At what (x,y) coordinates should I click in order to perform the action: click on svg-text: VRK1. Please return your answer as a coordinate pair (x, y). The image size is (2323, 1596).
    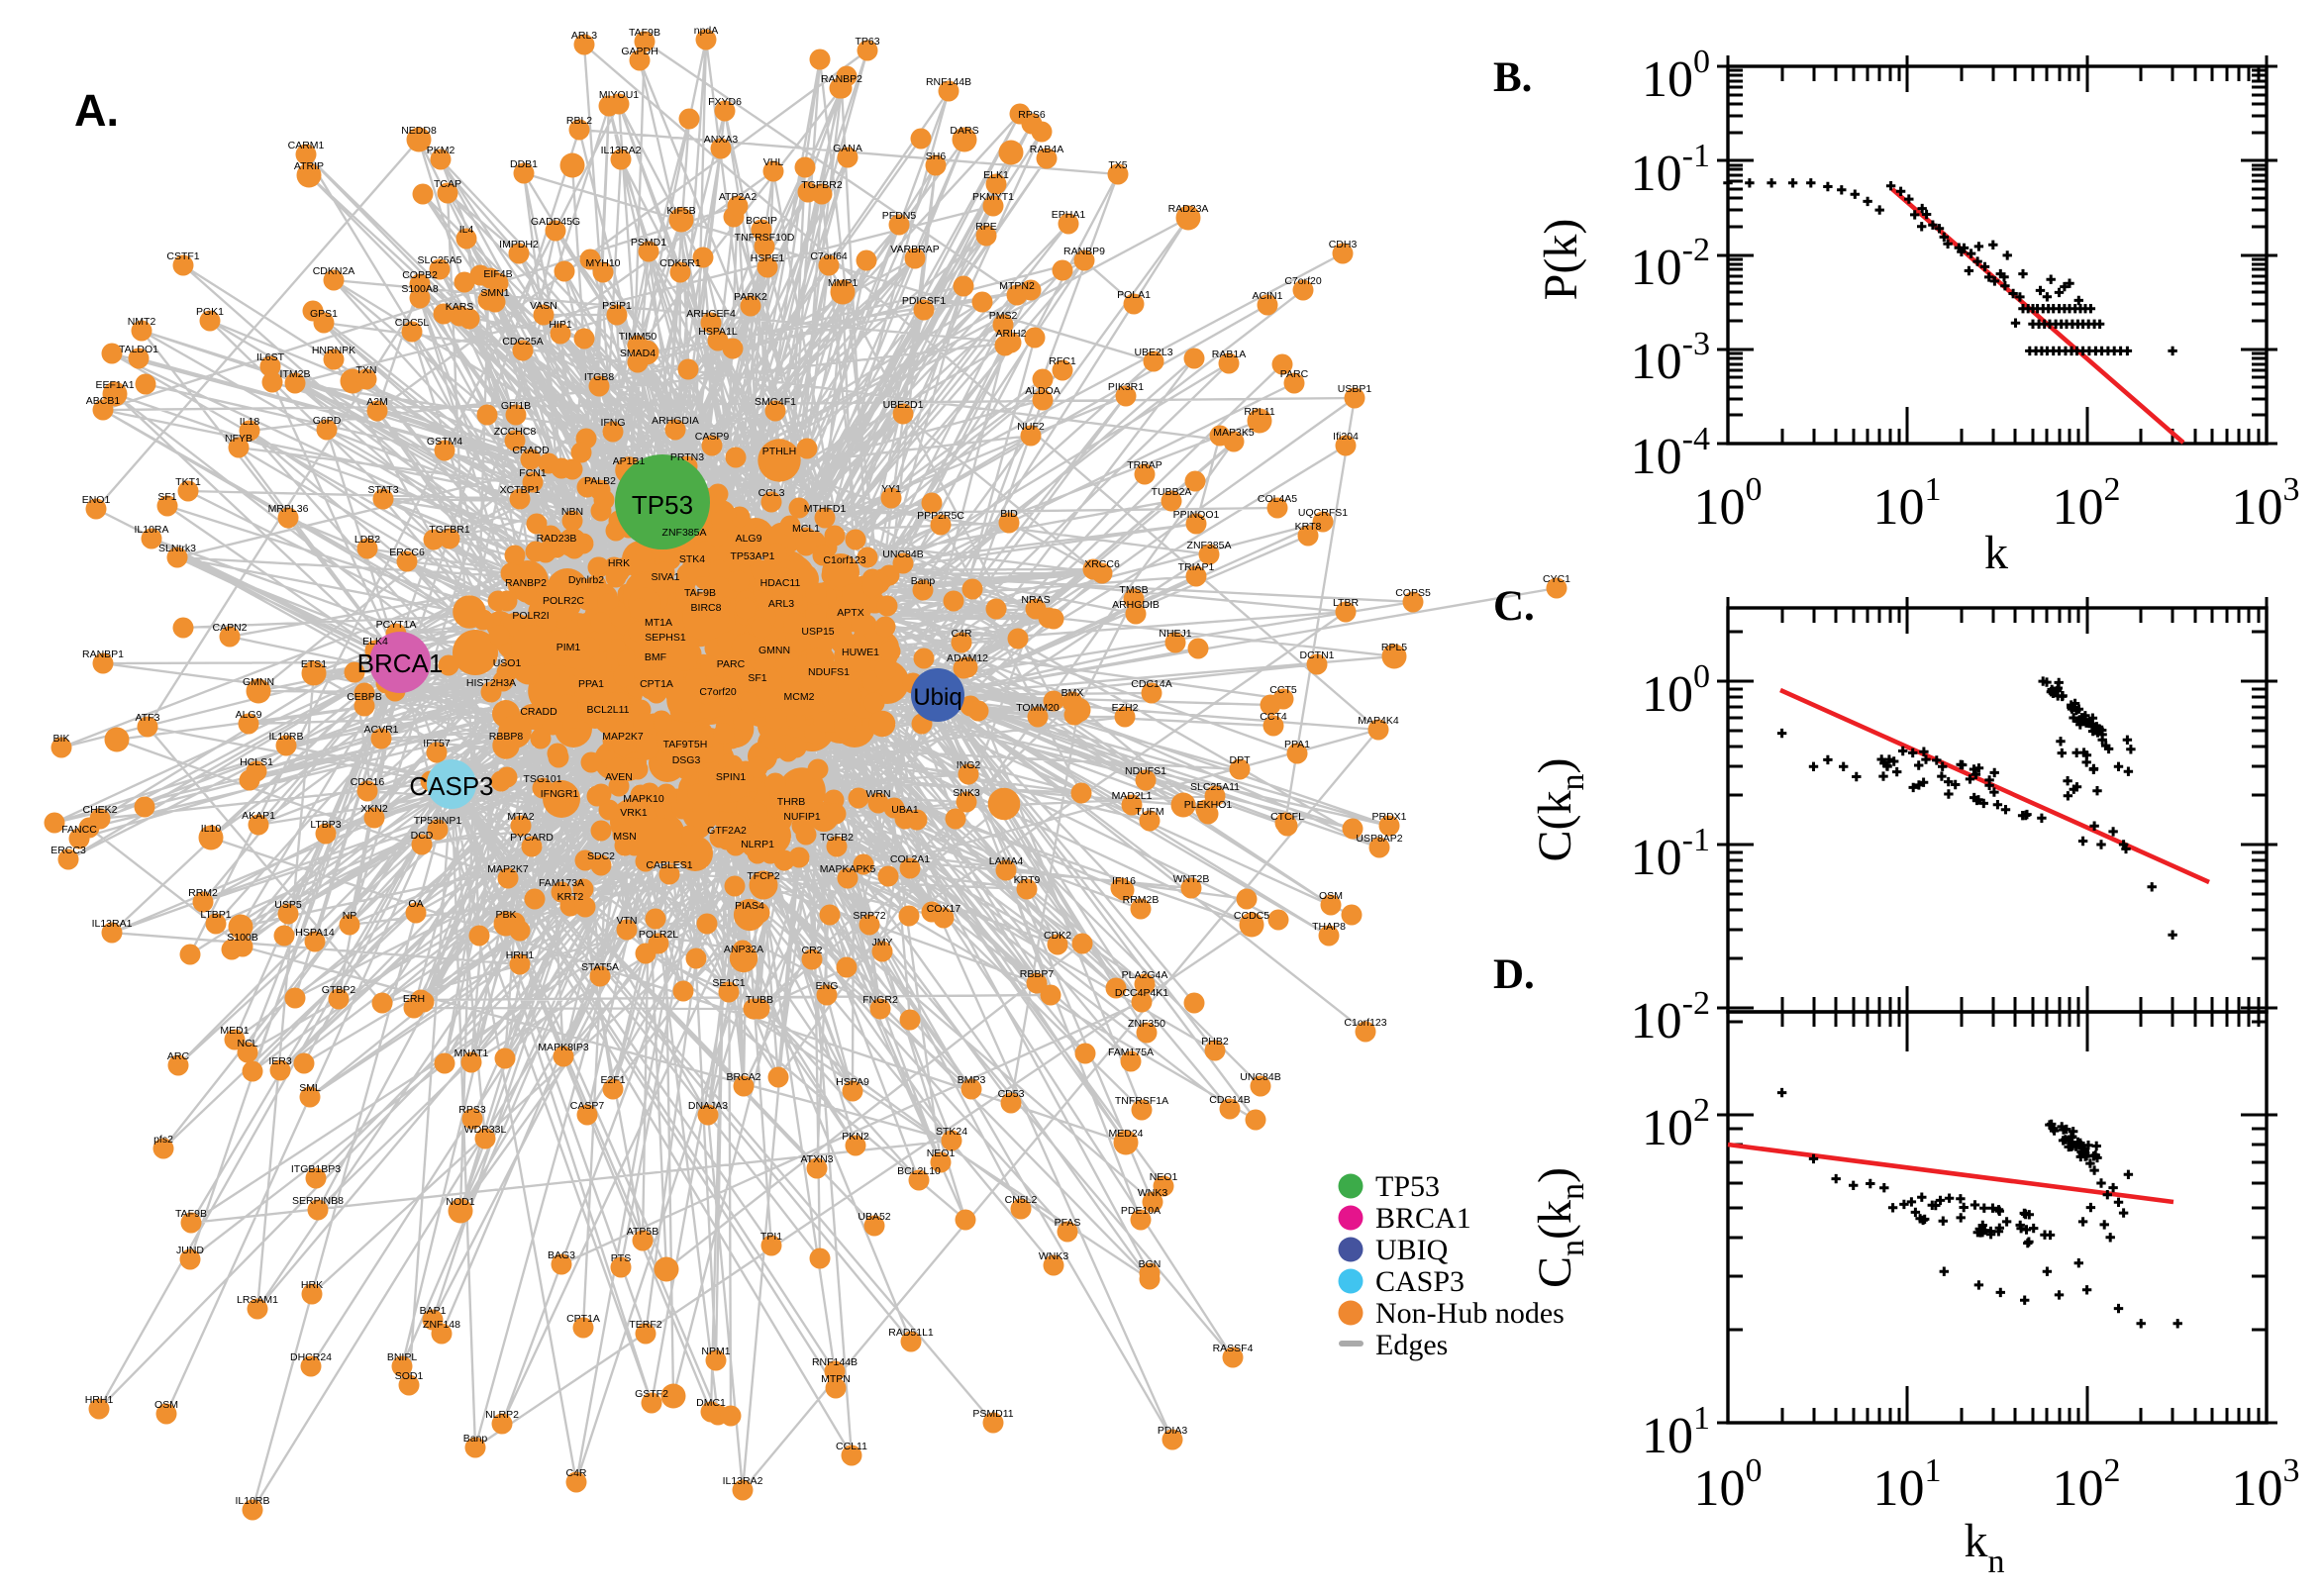
    Looking at the image, I should click on (634, 813).